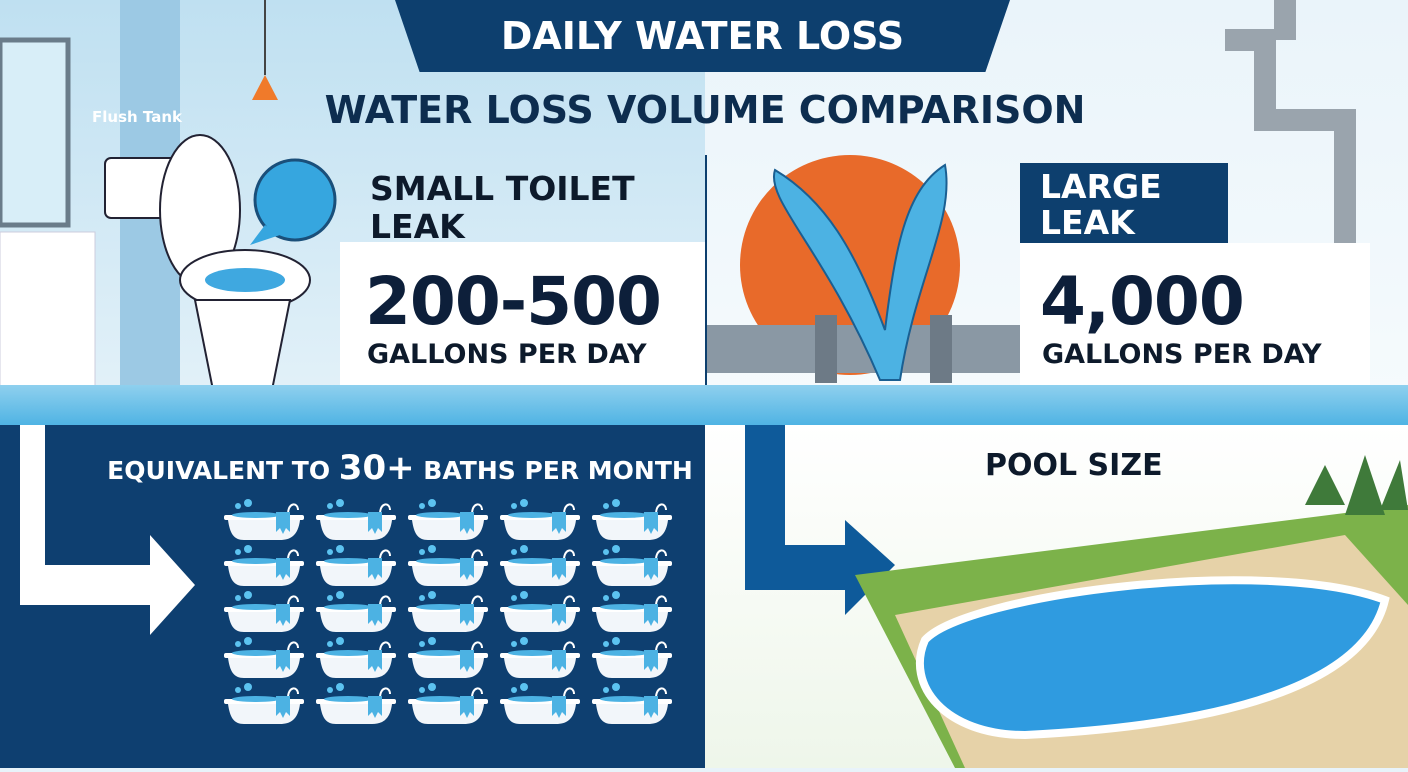  What do you see at coordinates (706, 270) in the screenshot?
I see `divider` at bounding box center [706, 270].